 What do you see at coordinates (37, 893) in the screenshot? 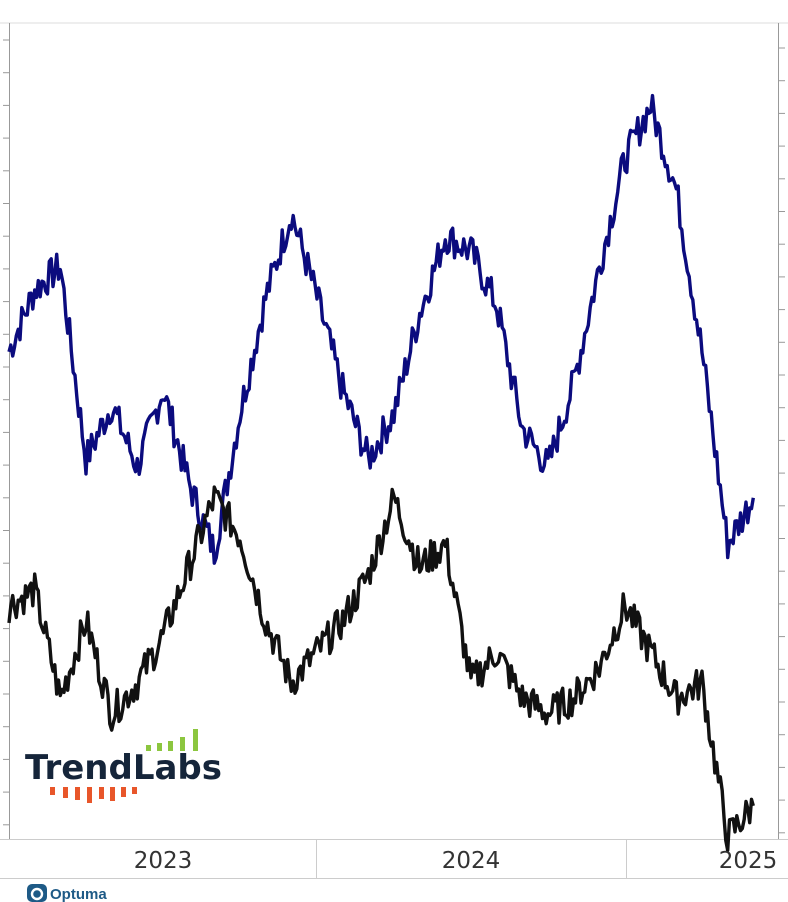
I see `optuma-logo-icon` at bounding box center [37, 893].